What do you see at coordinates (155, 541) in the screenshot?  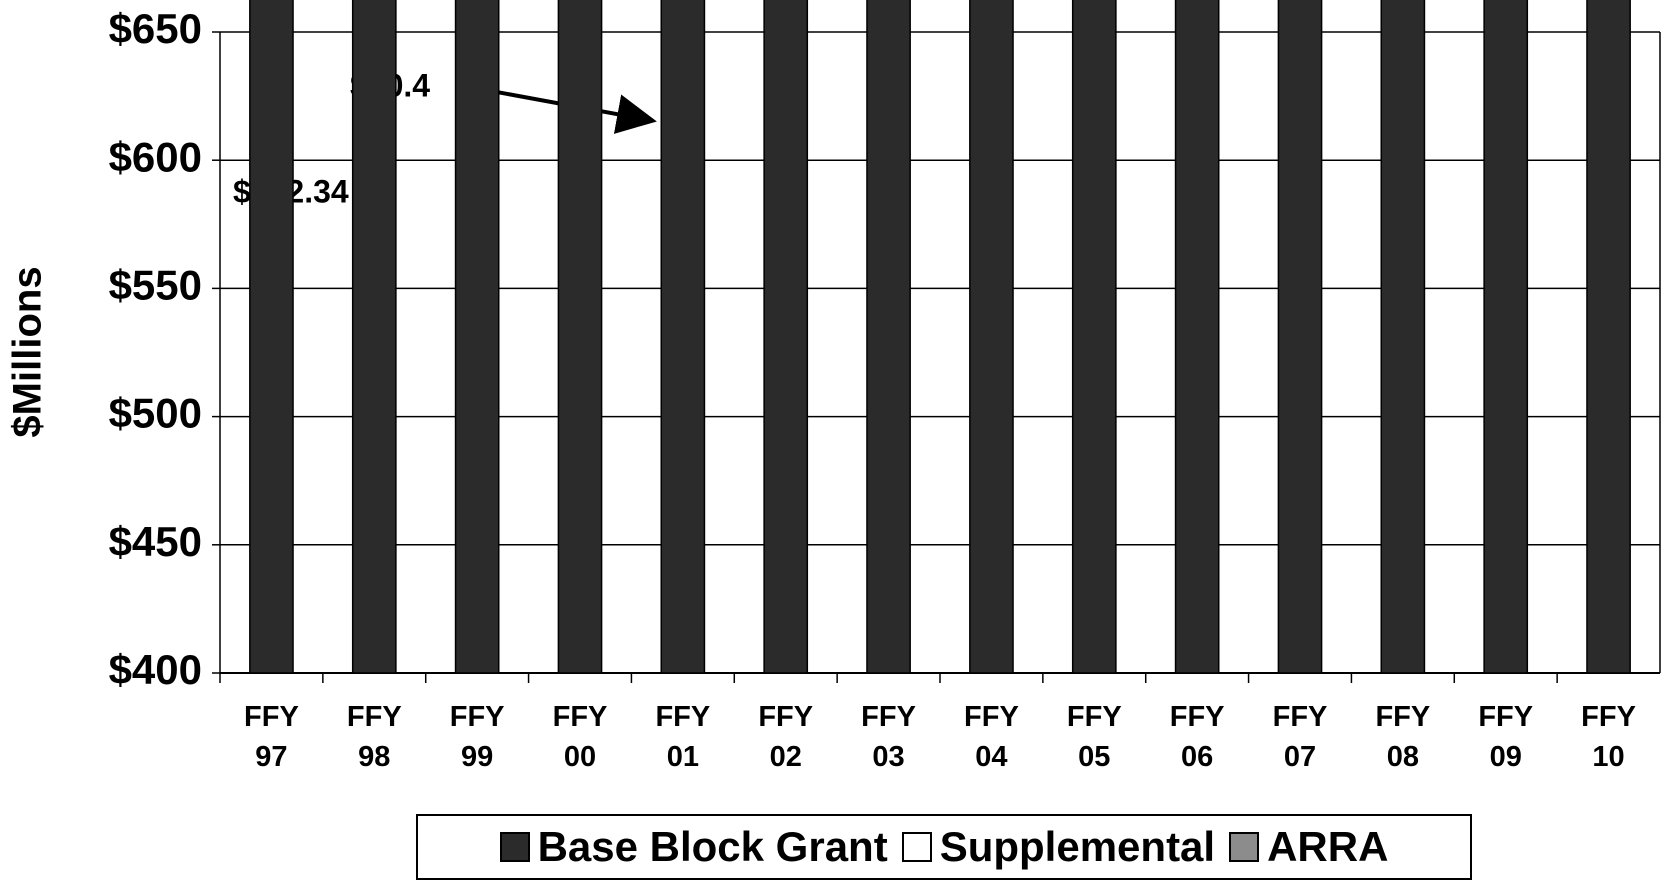 I see `y-tick-label: $450` at bounding box center [155, 541].